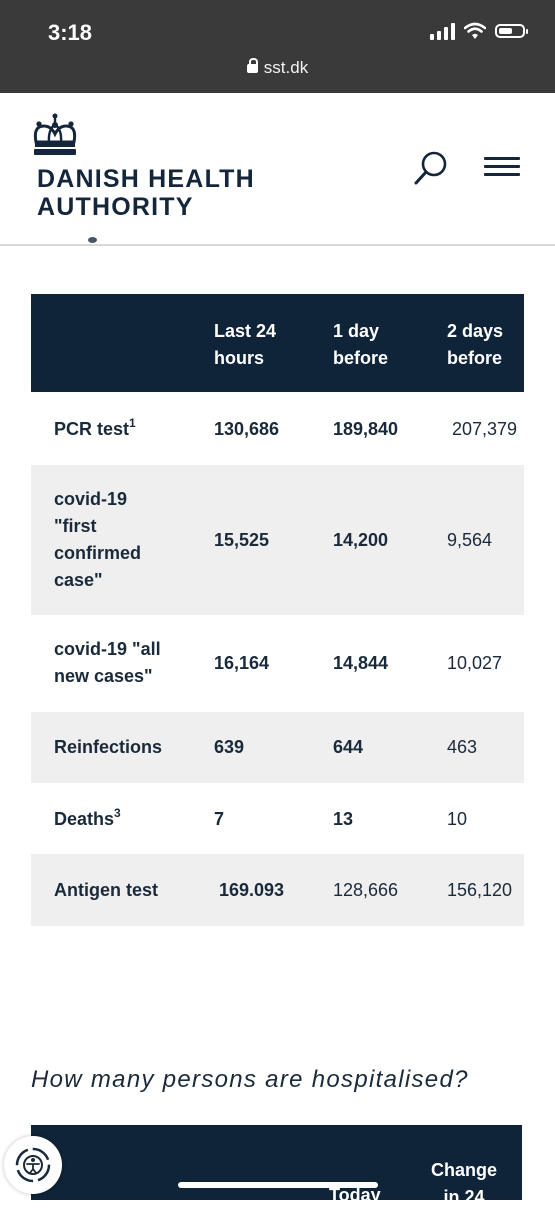  What do you see at coordinates (85, 237) in the screenshot?
I see `scrolled-heading-fragment` at bounding box center [85, 237].